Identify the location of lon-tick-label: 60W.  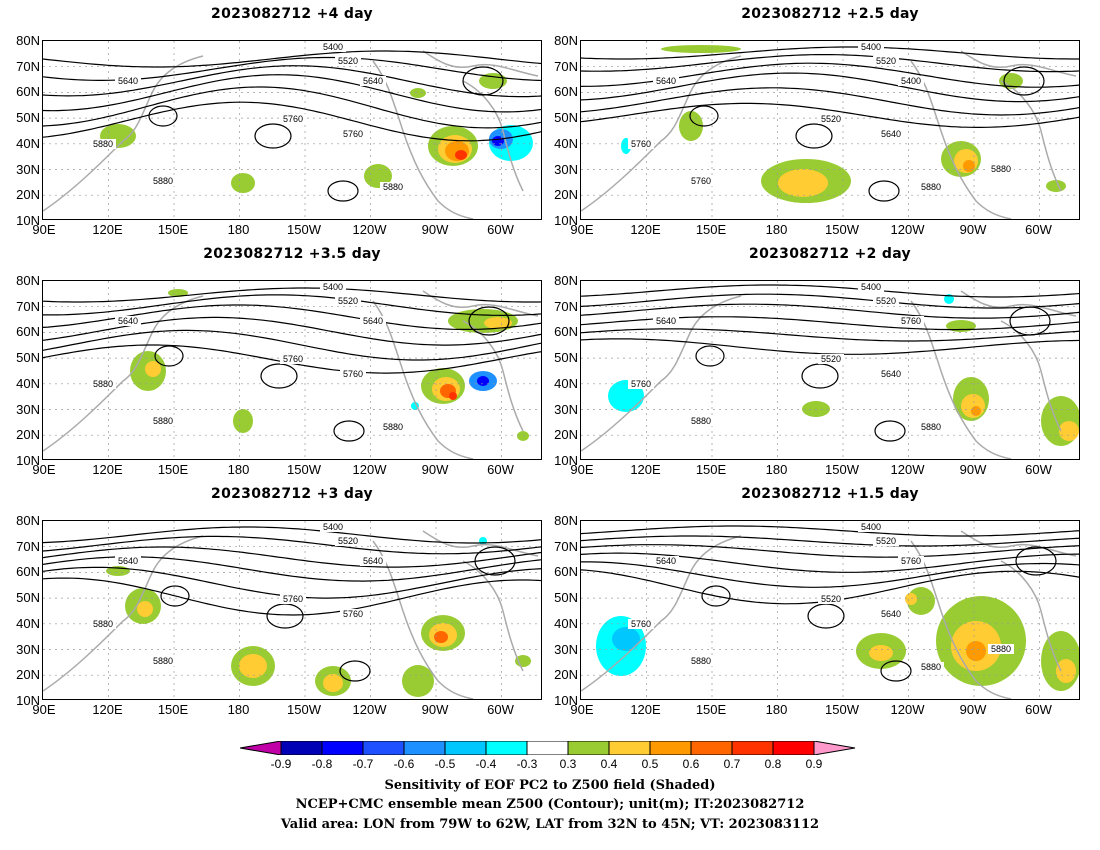
(500, 229).